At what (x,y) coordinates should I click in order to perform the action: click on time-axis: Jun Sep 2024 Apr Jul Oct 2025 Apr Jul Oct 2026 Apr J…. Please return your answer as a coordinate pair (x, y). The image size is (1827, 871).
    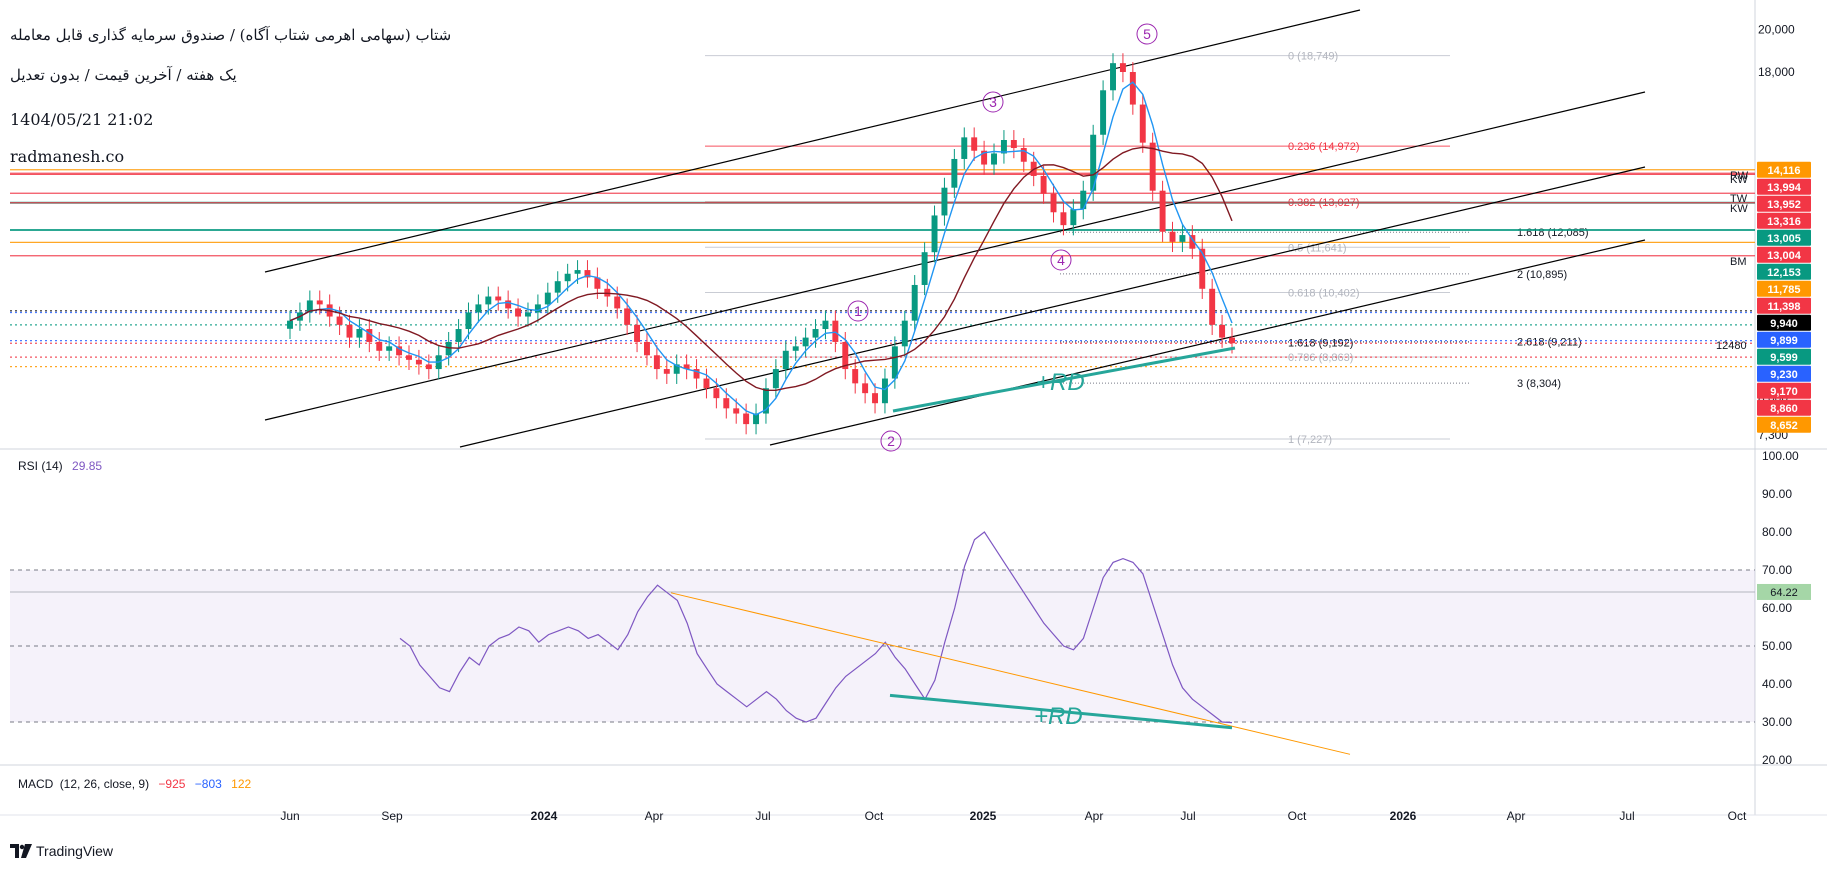
    Looking at the image, I should click on (1013, 816).